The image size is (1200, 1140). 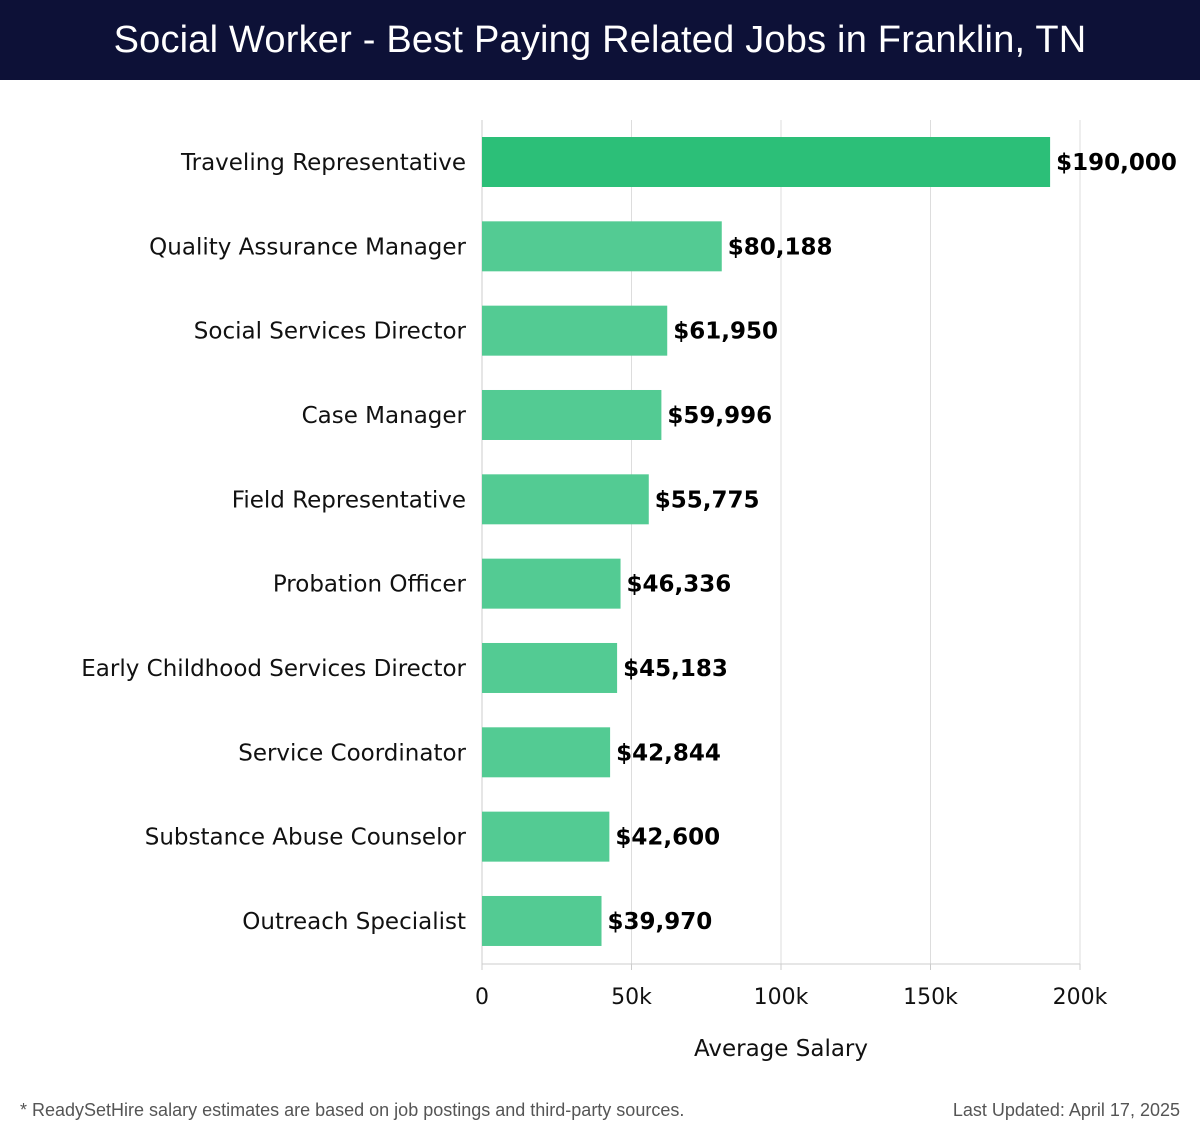 What do you see at coordinates (675, 669) in the screenshot?
I see `value-label: $45,183` at bounding box center [675, 669].